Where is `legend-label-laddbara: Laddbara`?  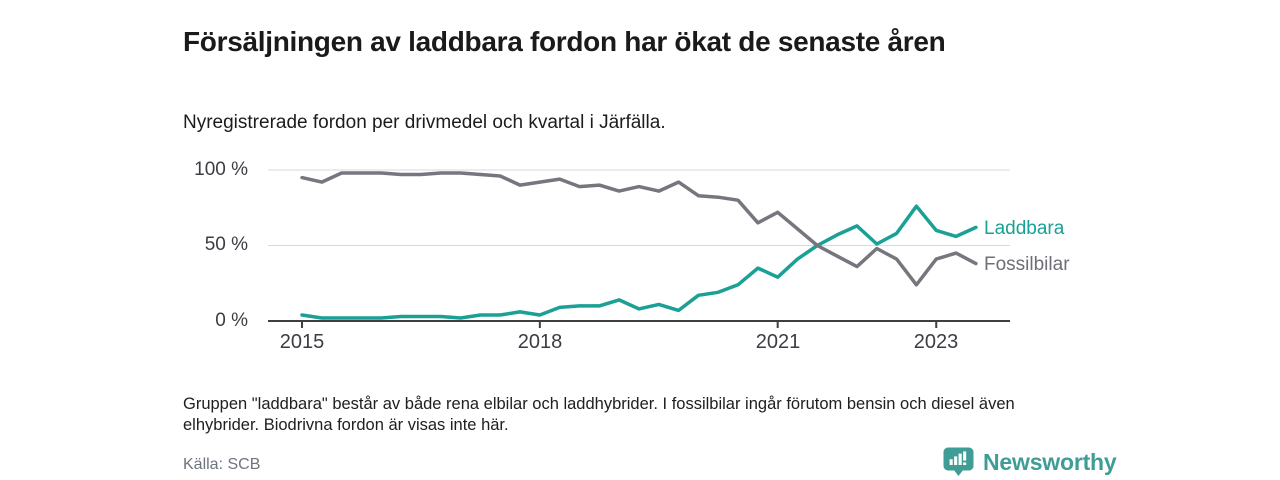 legend-label-laddbara: Laddbara is located at coordinates (1024, 228).